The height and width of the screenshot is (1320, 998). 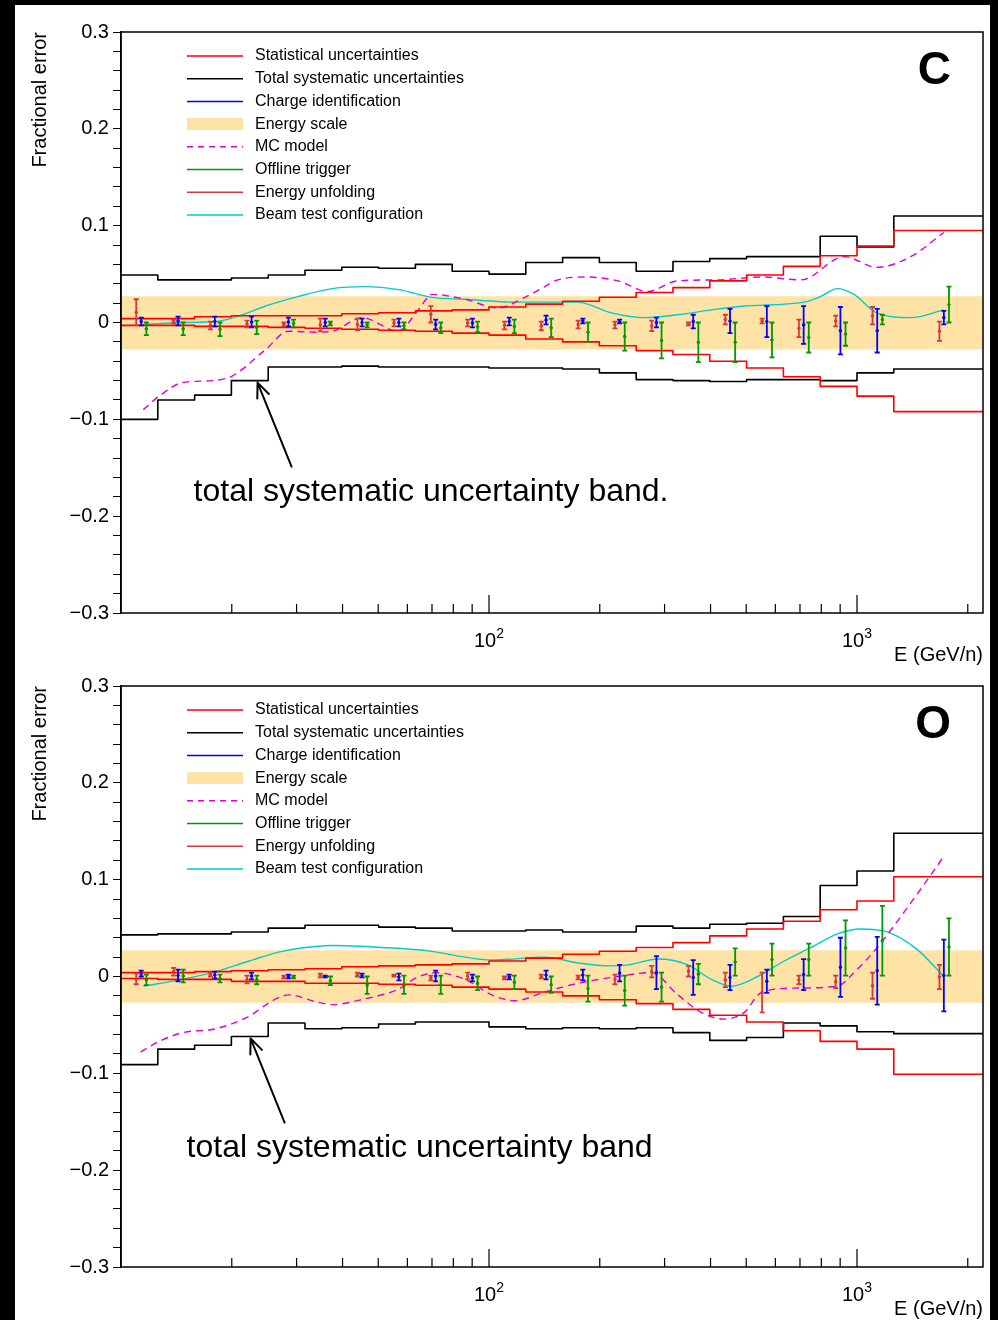 I want to click on chart-title: O, so click(x=933, y=722).